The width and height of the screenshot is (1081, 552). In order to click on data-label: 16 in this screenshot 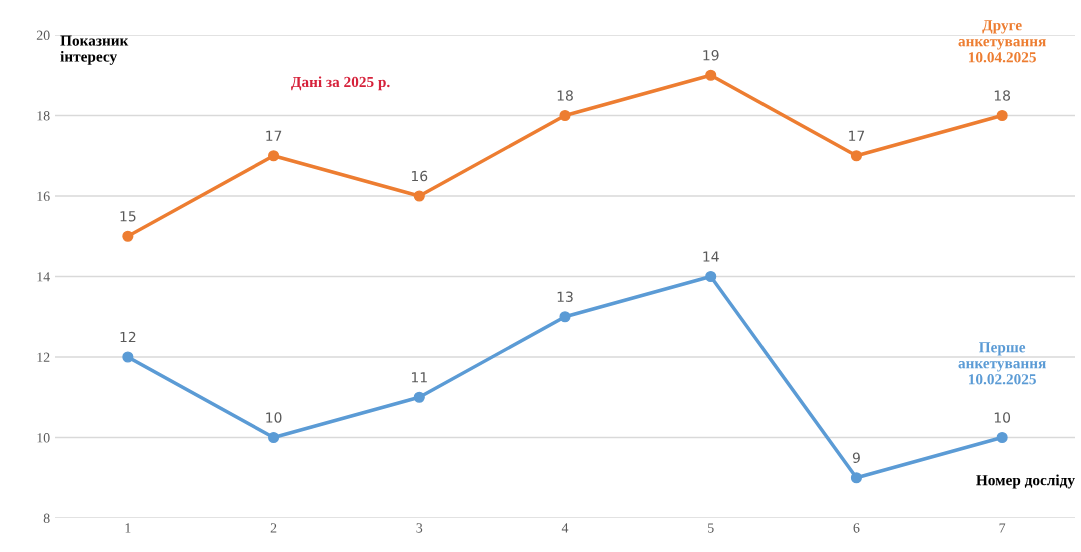, I will do `click(419, 176)`.